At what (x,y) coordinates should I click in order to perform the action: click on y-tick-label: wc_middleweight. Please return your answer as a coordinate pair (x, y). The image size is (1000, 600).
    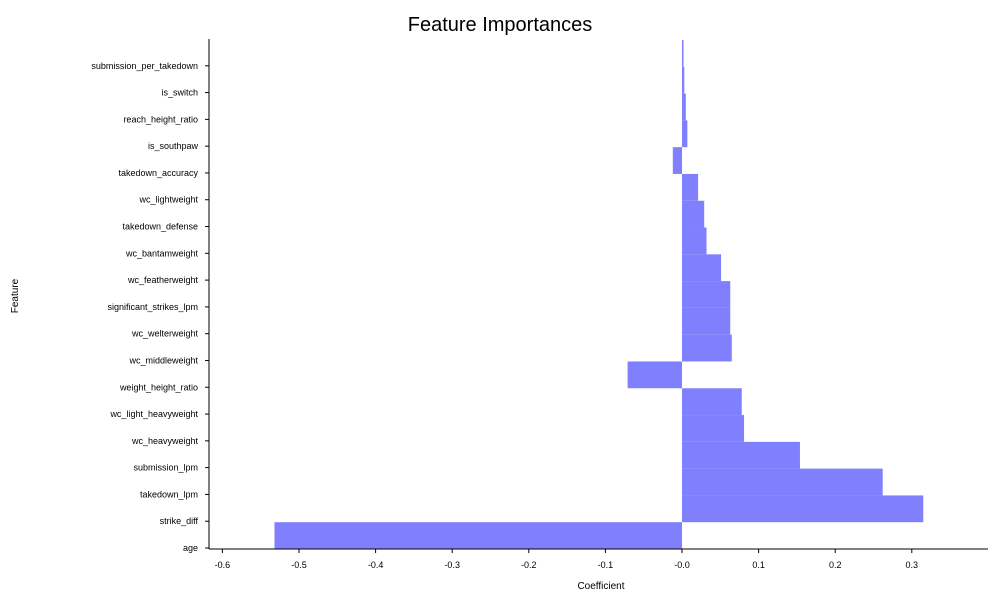
    Looking at the image, I should click on (163, 360).